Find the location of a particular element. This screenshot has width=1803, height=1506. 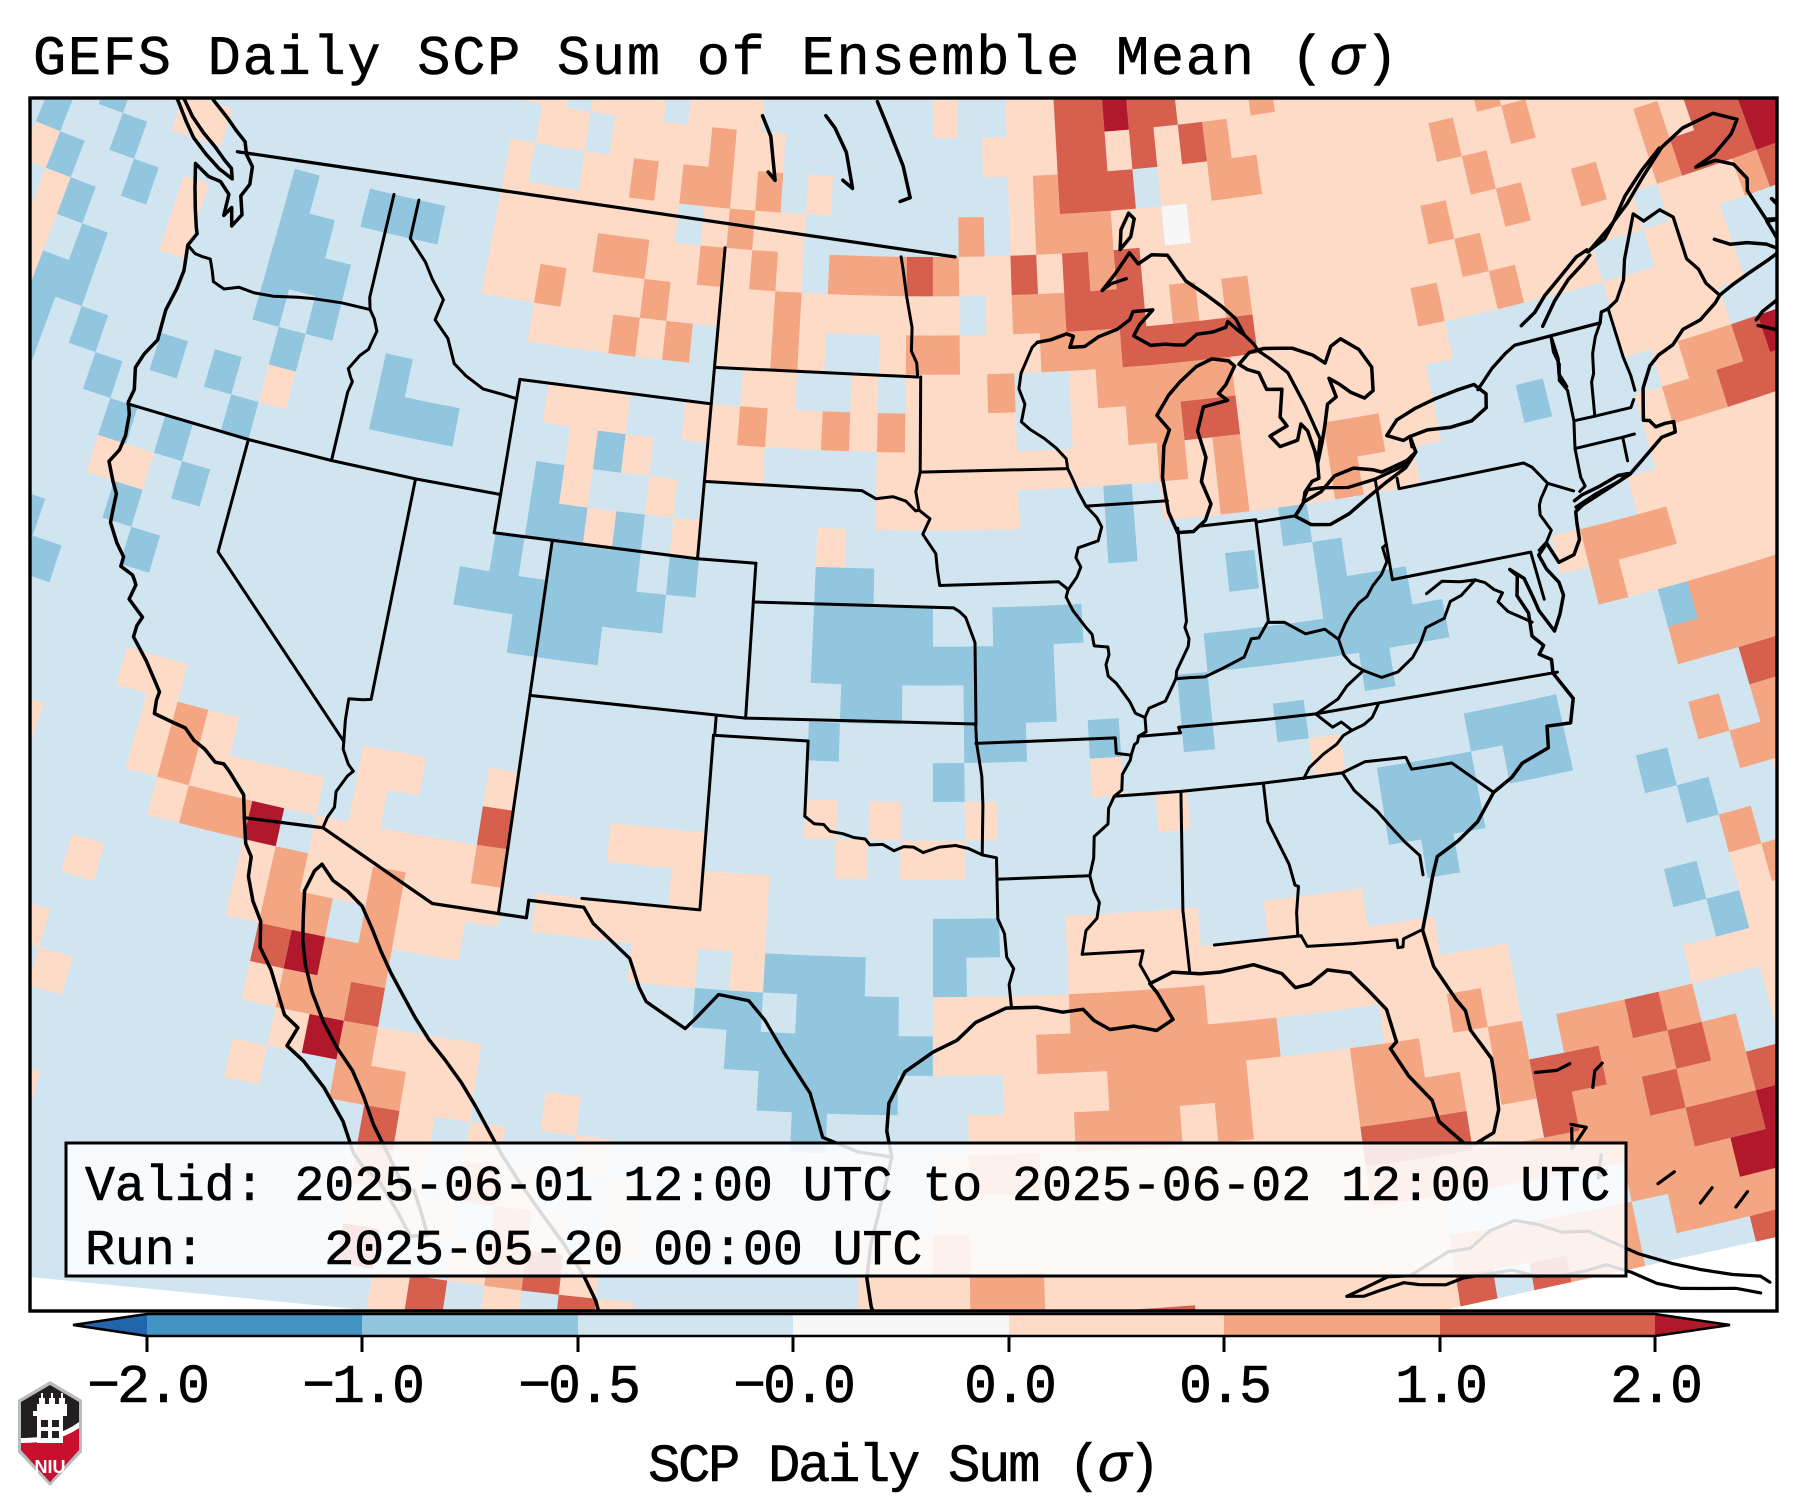

svg-text: 2.0 is located at coordinates (1655, 1387).